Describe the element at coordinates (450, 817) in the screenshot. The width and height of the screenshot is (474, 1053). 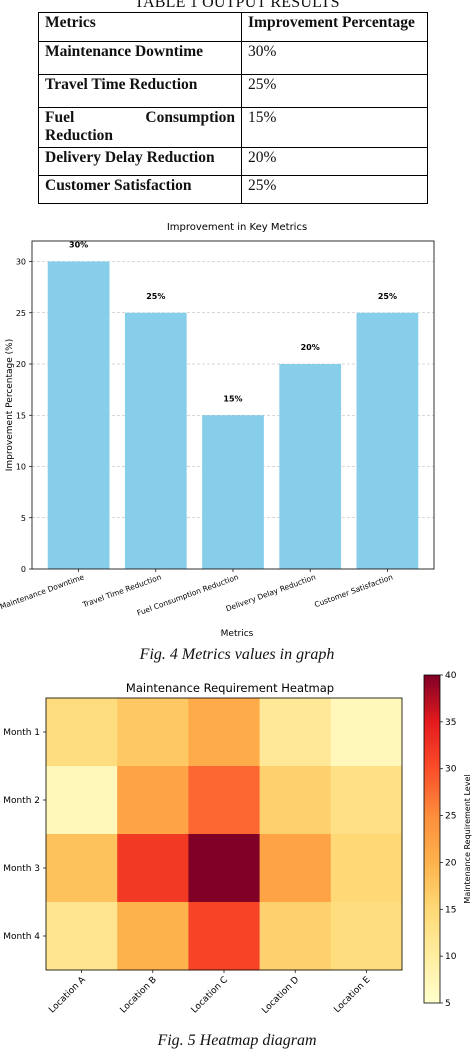
I see `colorbar-tick-label: 25` at that location.